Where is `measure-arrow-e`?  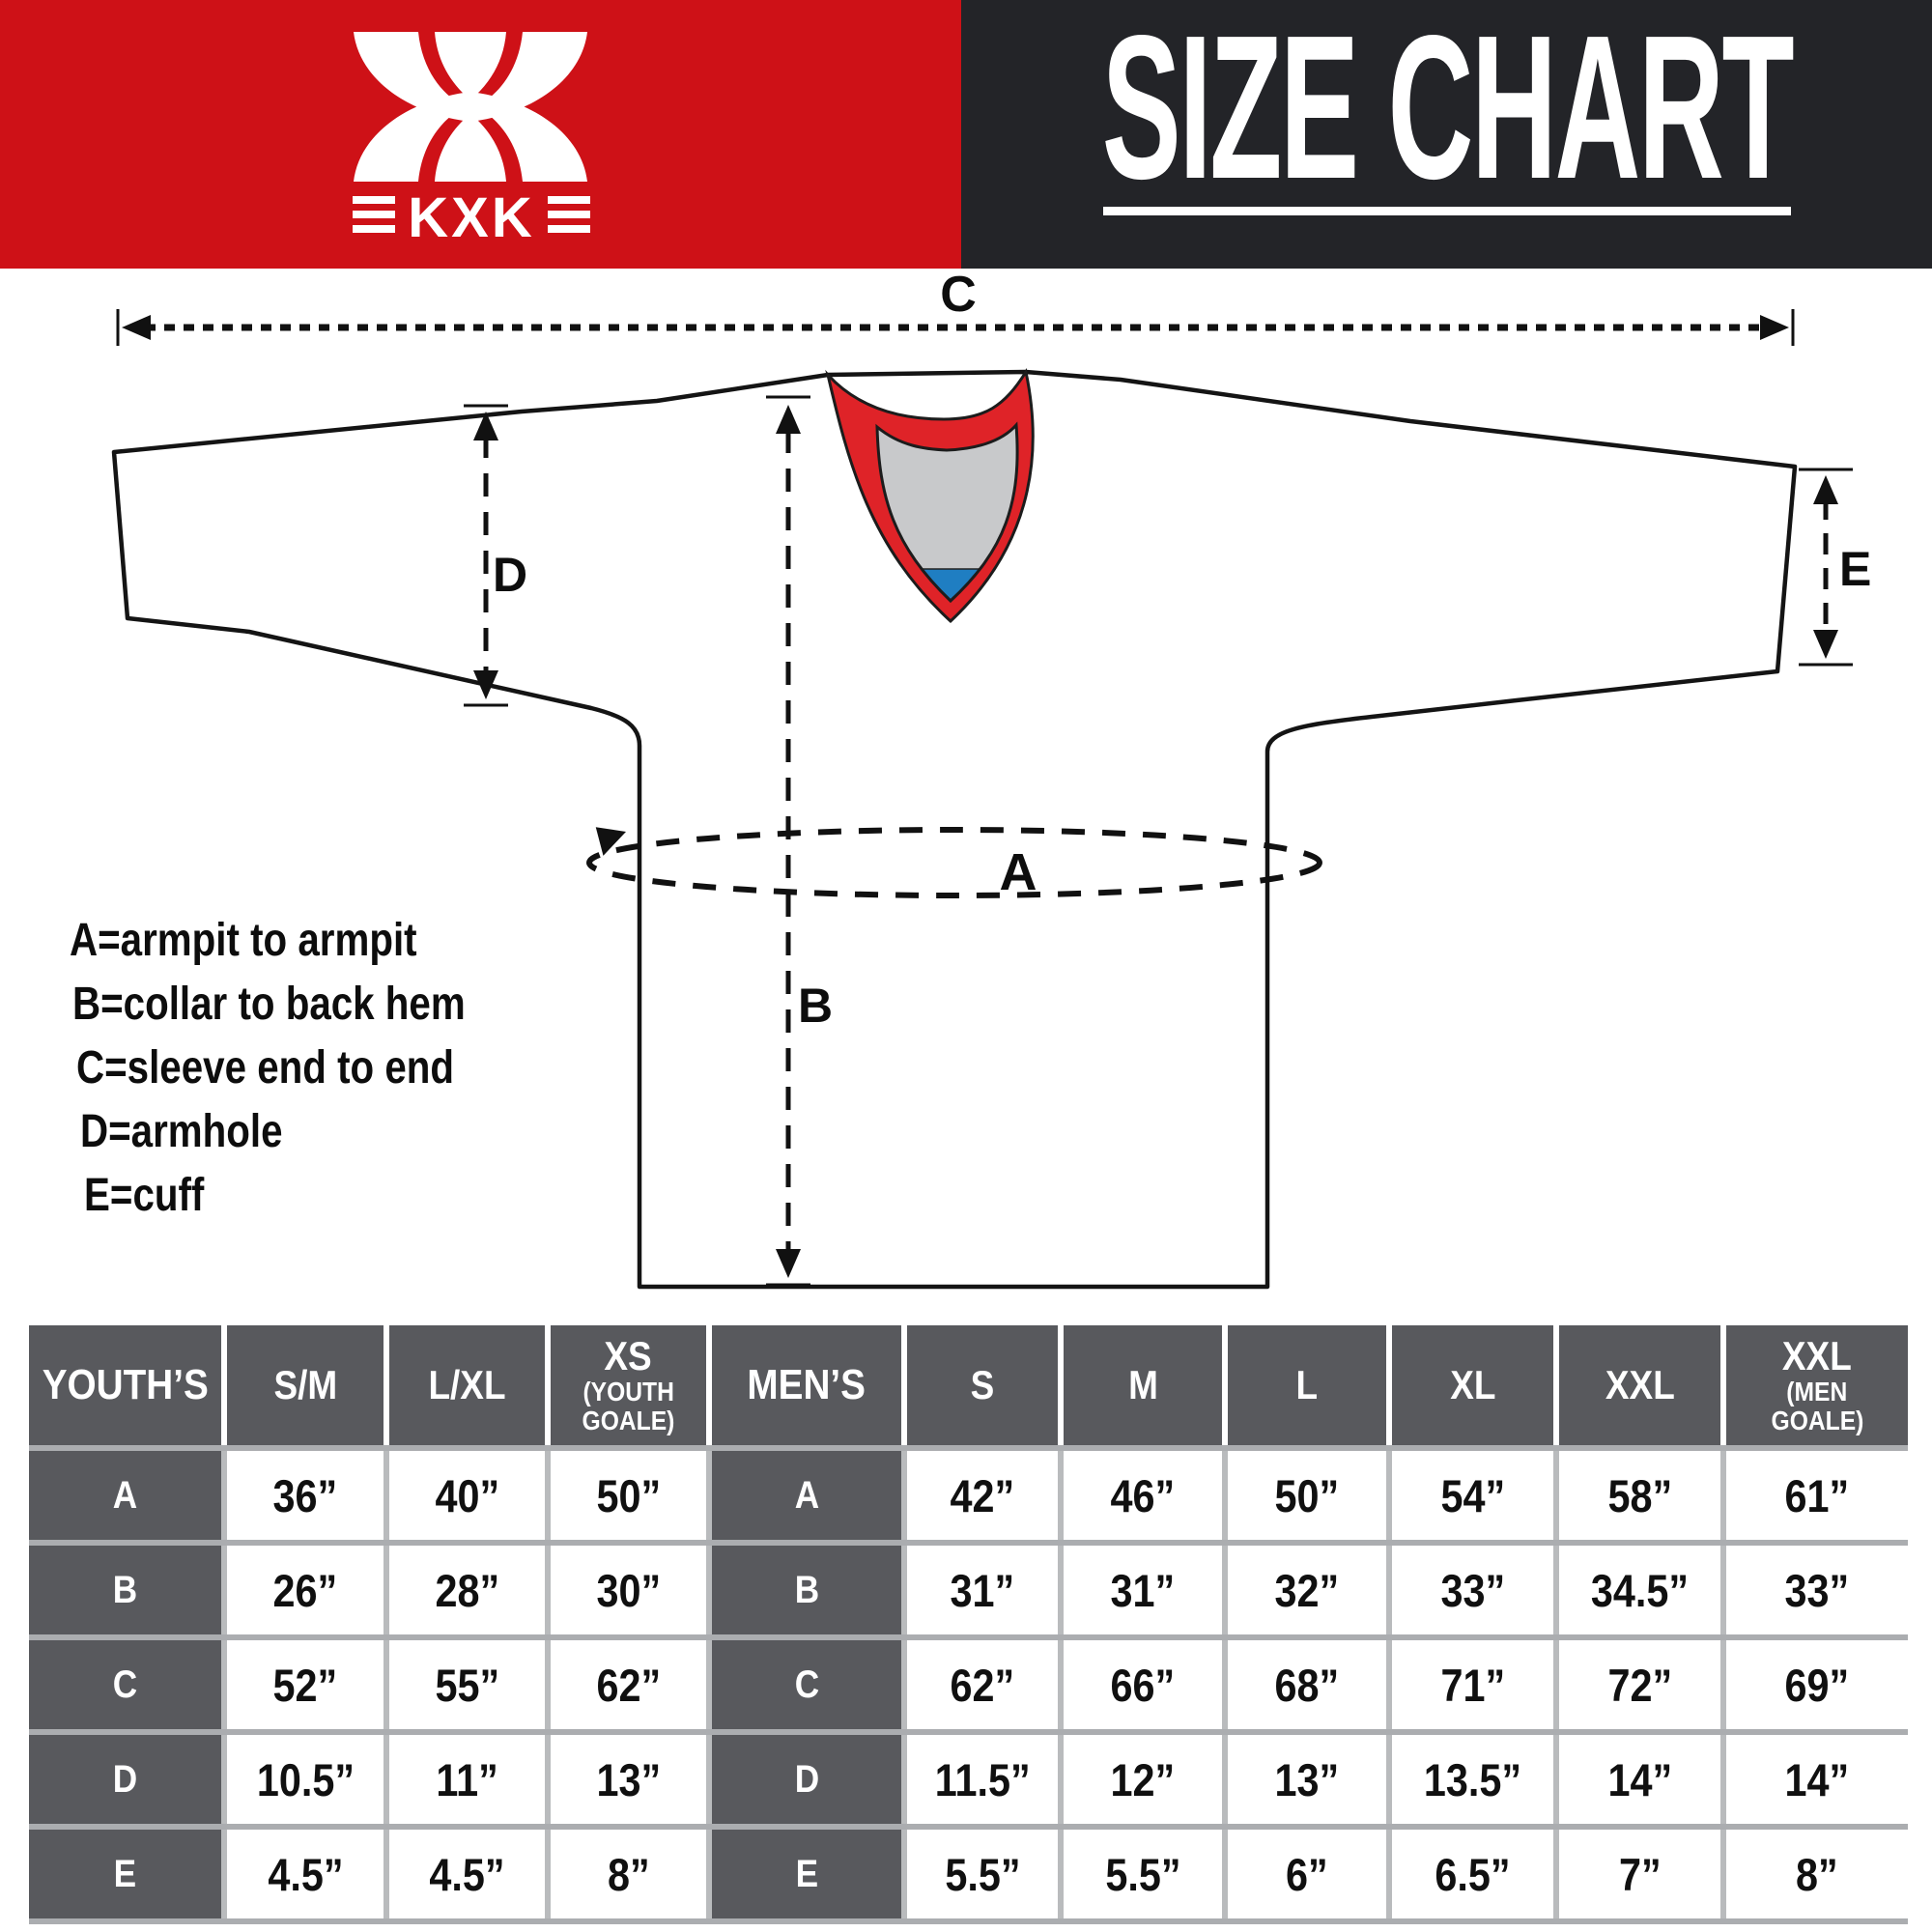 measure-arrow-e is located at coordinates (1826, 567).